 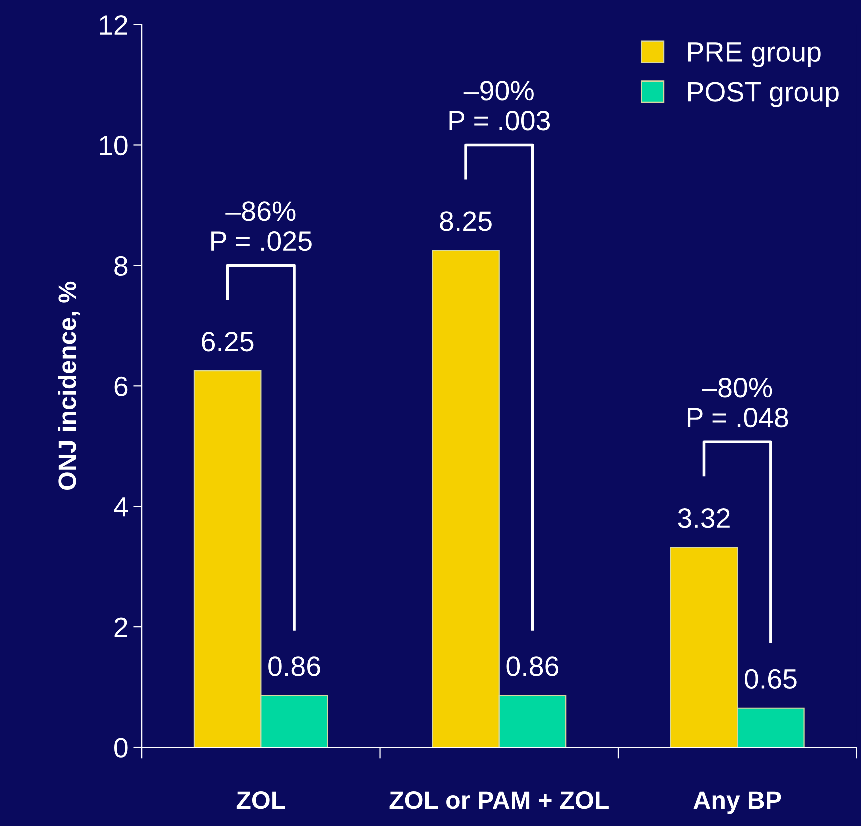 I want to click on y-tick-label: 12, so click(x=114, y=25).